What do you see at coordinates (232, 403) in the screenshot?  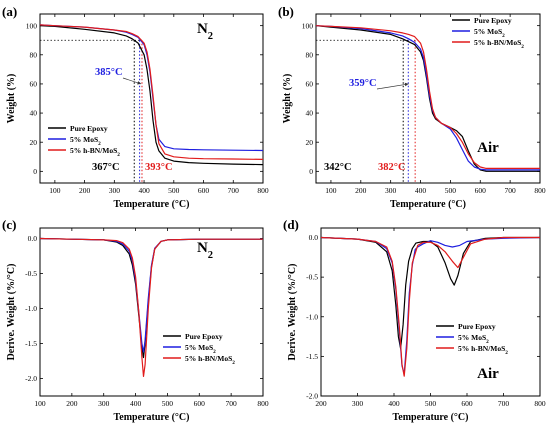 I see `x-tick-label: 700` at bounding box center [232, 403].